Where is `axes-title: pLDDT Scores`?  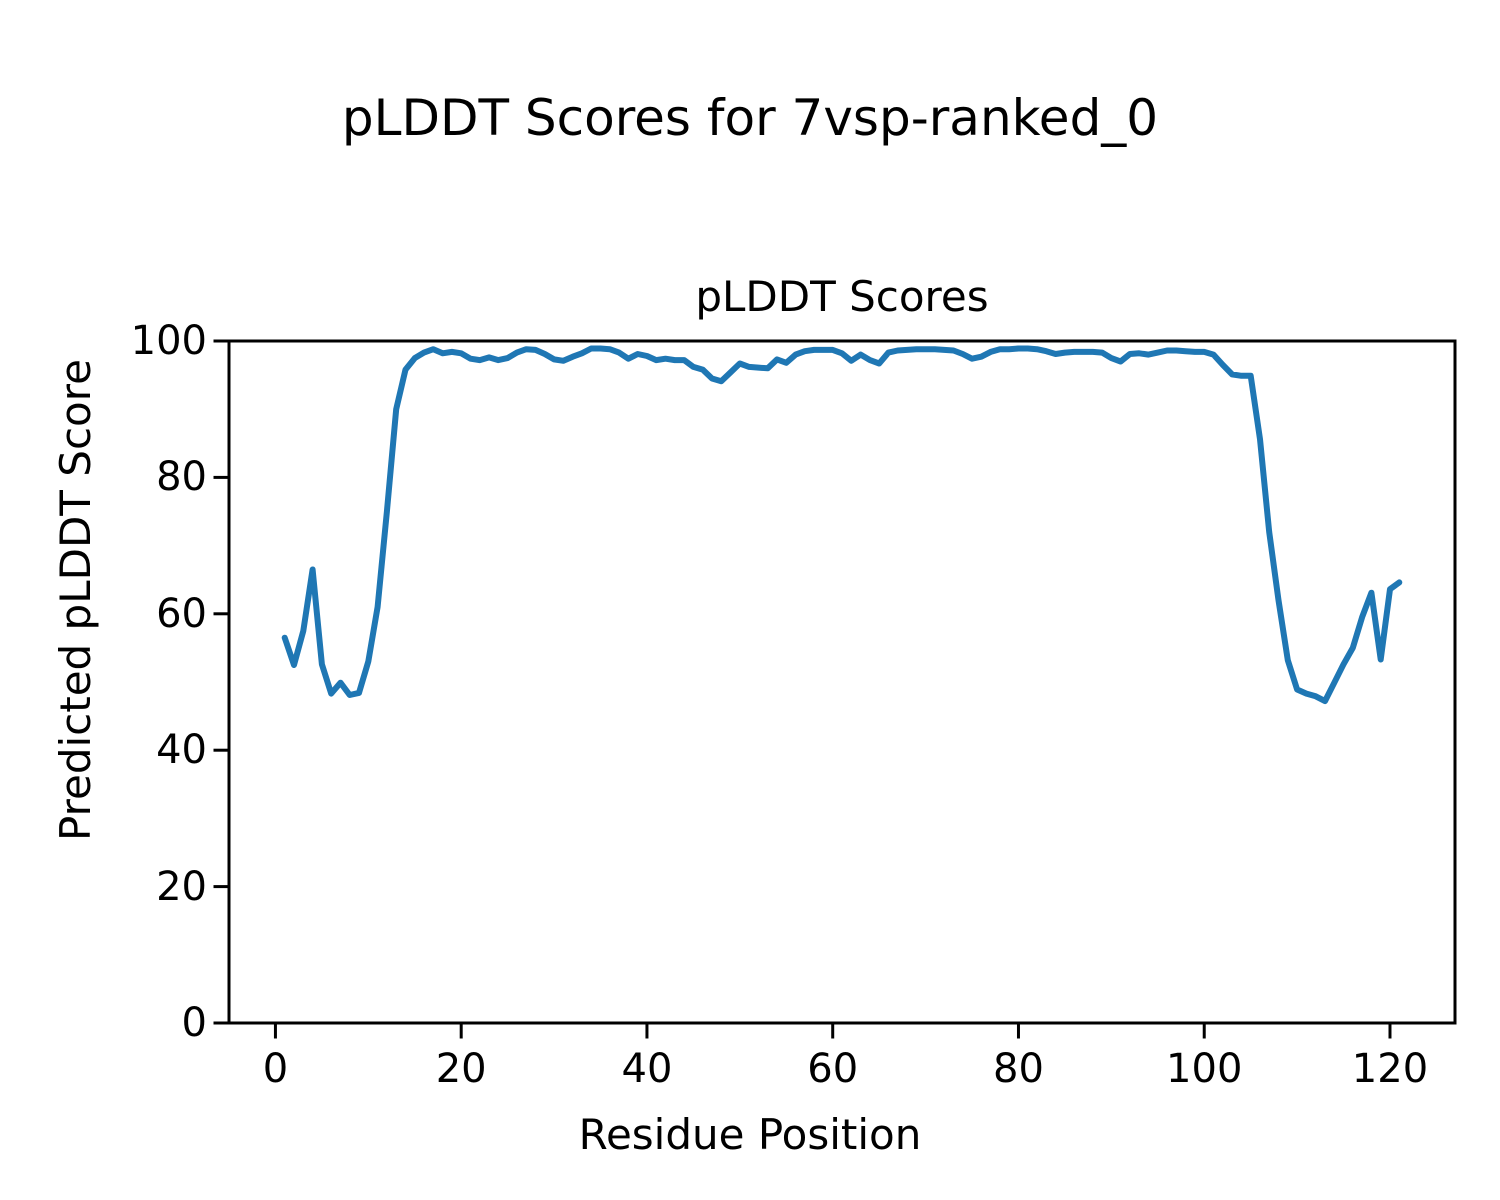
axes-title: pLDDT Scores is located at coordinates (842, 296).